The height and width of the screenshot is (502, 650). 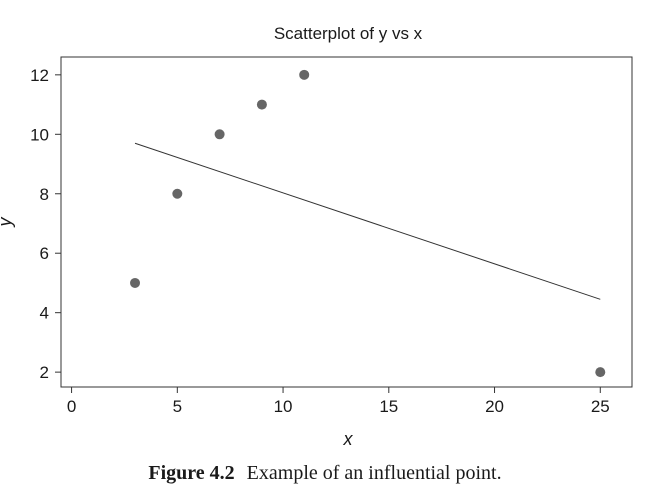 What do you see at coordinates (283, 406) in the screenshot?
I see `x-tick-label: 10` at bounding box center [283, 406].